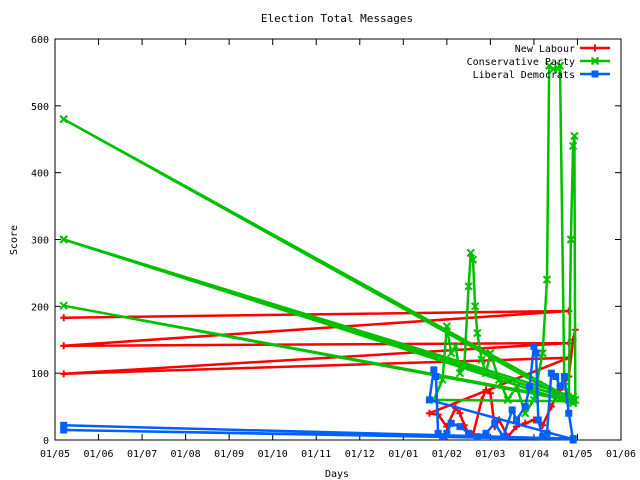 This screenshot has width=640, height=480. Describe the element at coordinates (142, 454) in the screenshot. I see `x-tick-label: 01/07` at that location.